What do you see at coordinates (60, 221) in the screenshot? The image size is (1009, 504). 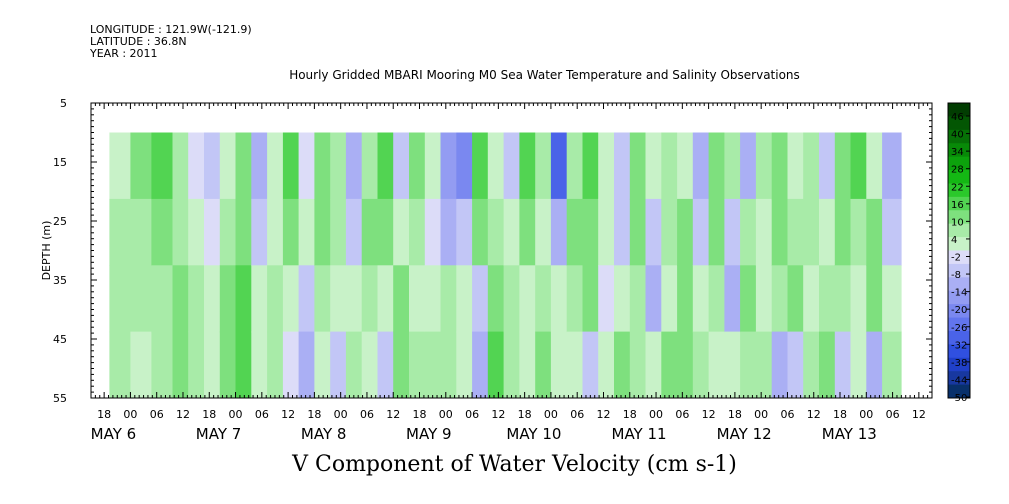 I see `y-tick-label: 25` at bounding box center [60, 221].